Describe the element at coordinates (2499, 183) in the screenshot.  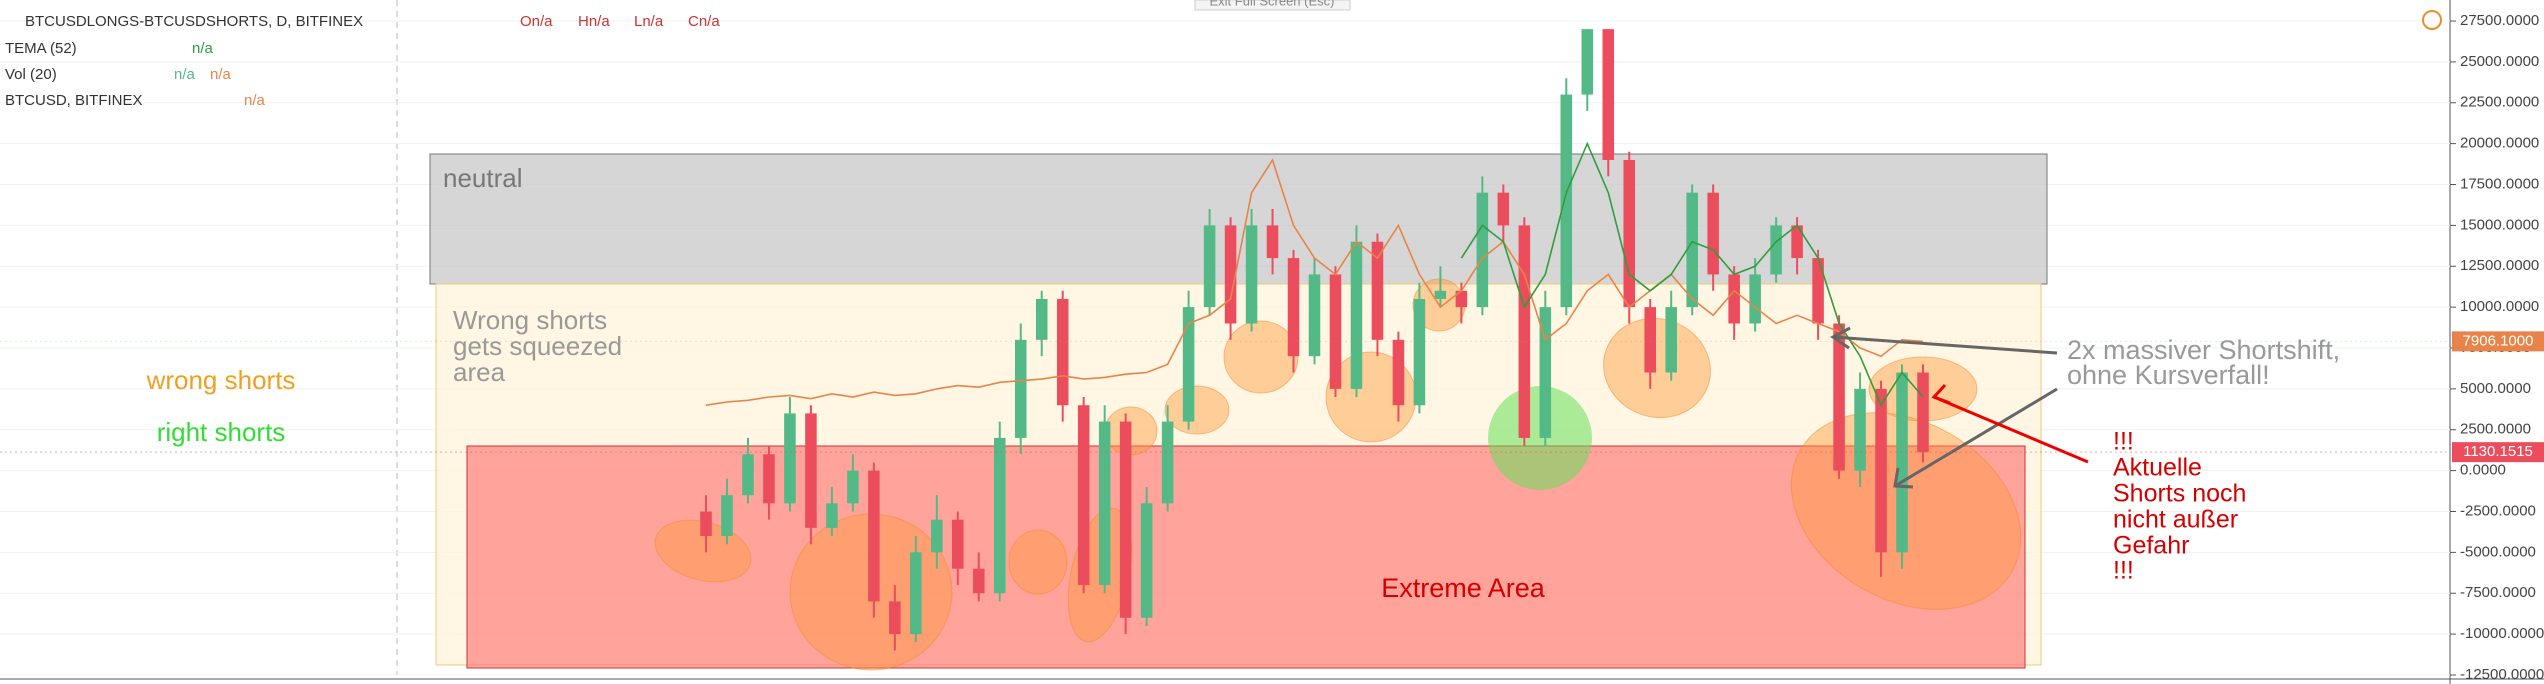
I see `y-tick-label: 17500.0000` at that location.